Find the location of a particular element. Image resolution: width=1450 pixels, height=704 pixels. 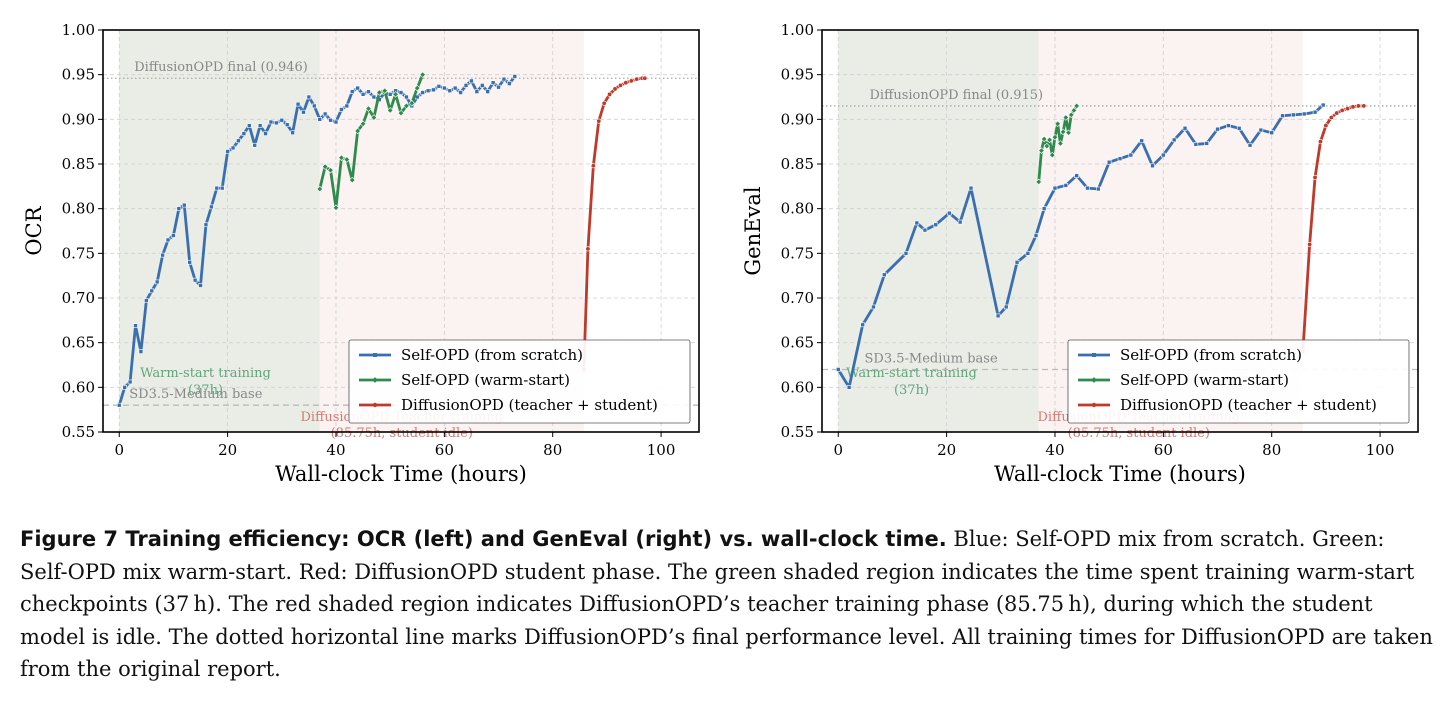

legend-label: Self-OPD (warm-start) is located at coordinates (1204, 380).